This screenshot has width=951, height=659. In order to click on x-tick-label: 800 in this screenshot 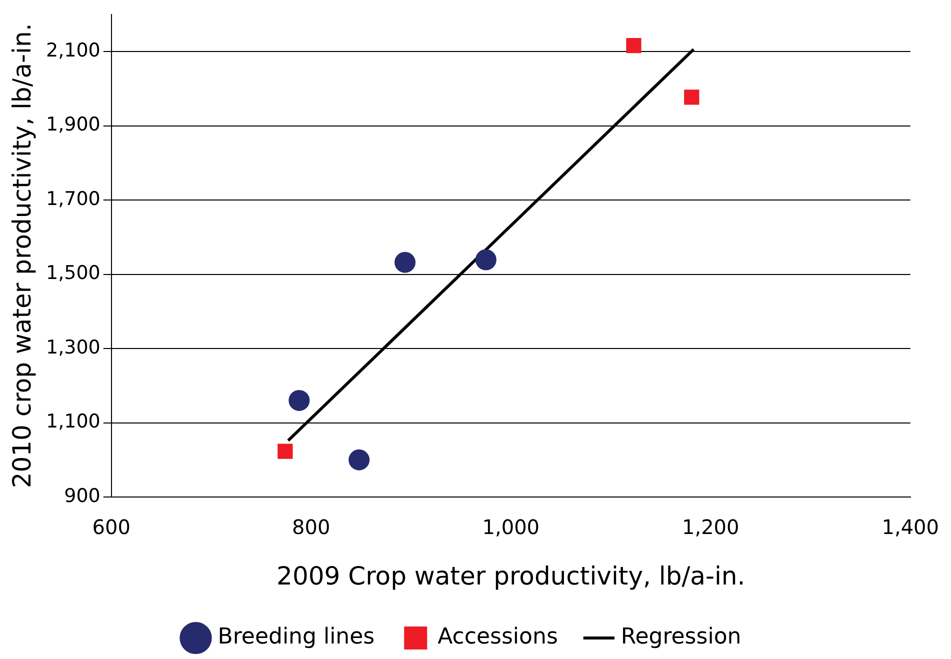, I will do `click(311, 527)`.